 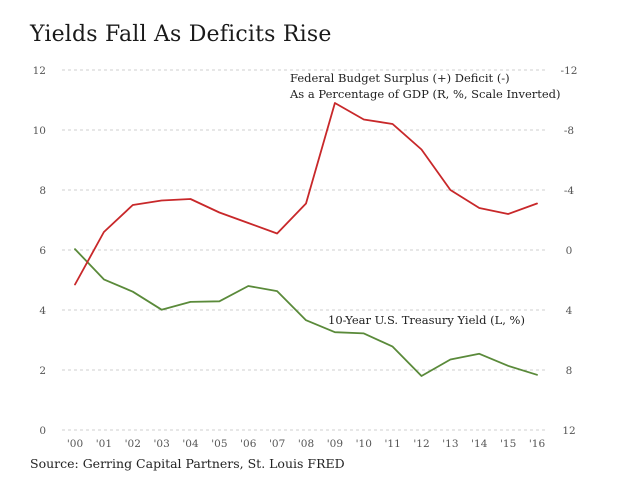 I want to click on y-right-tick-label: 4, so click(x=569, y=311).